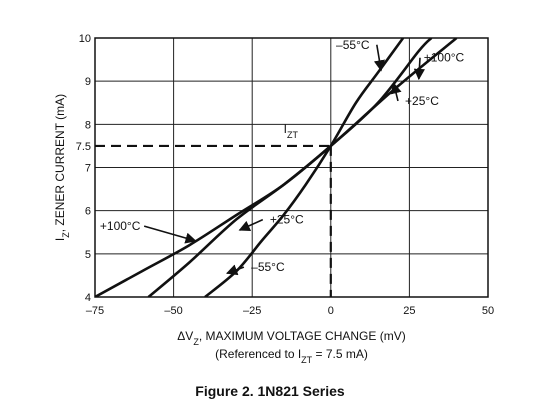 The image size is (540, 419). Describe the element at coordinates (88, 298) in the screenshot. I see `y-tick-label: 4` at that location.